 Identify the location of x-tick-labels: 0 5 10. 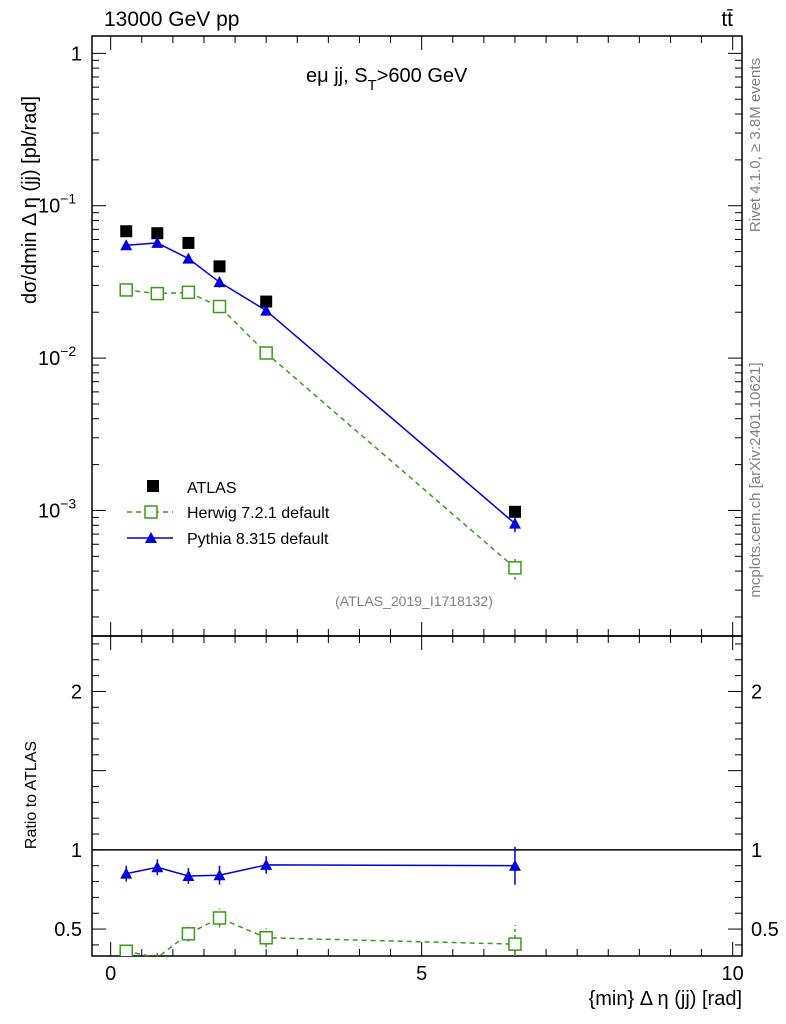
(424, 974).